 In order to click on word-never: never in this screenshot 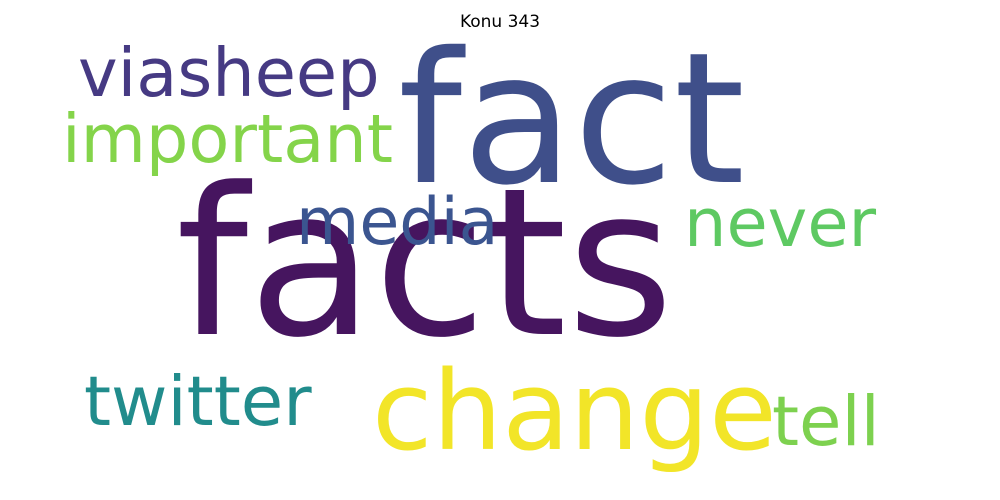, I will do `click(780, 223)`.